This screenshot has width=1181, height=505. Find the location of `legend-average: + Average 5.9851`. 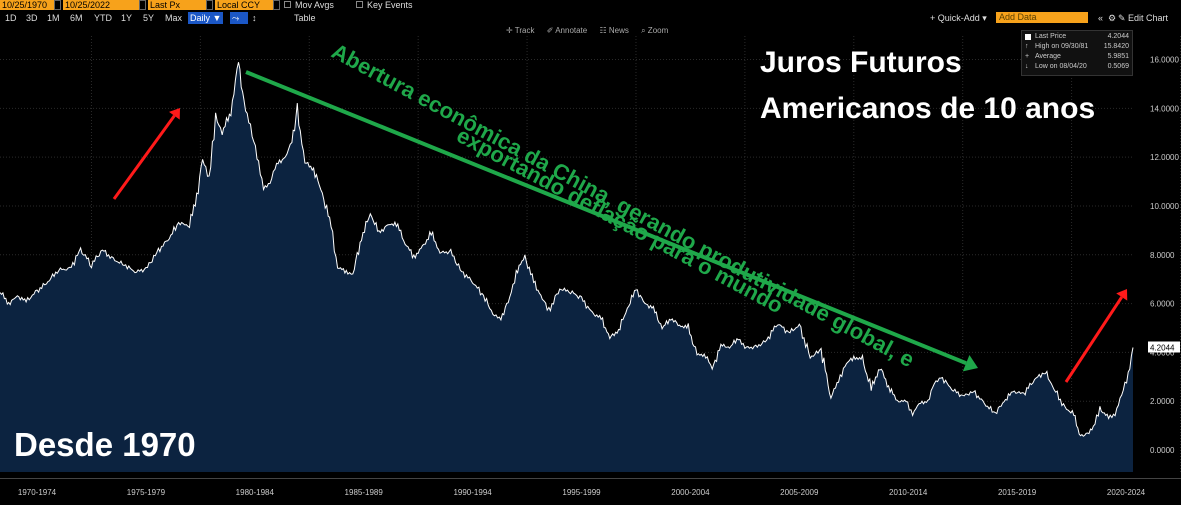

legend-average: + Average 5.9851 is located at coordinates (1077, 56).